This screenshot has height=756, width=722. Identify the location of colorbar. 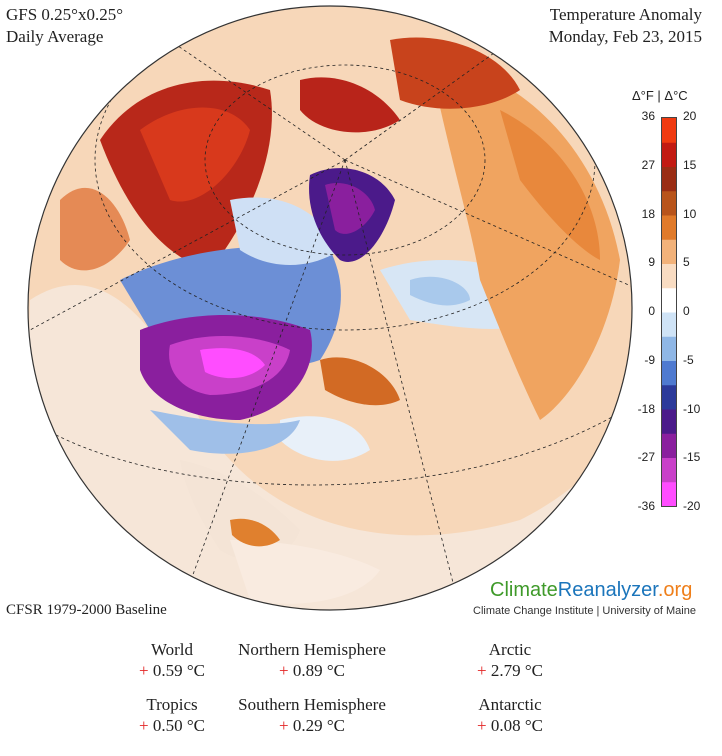
(669, 312).